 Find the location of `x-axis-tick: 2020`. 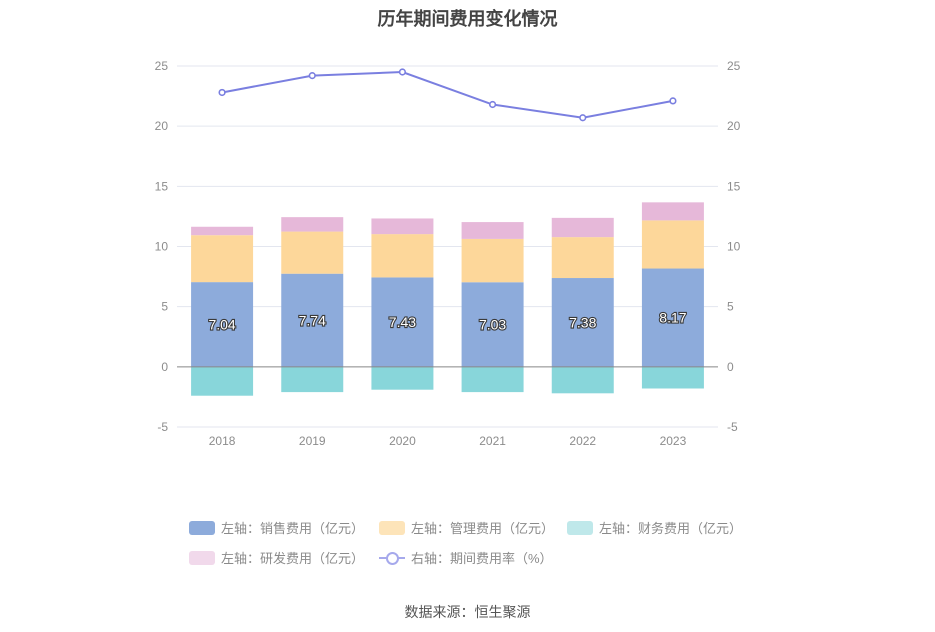

x-axis-tick: 2020 is located at coordinates (402, 441).